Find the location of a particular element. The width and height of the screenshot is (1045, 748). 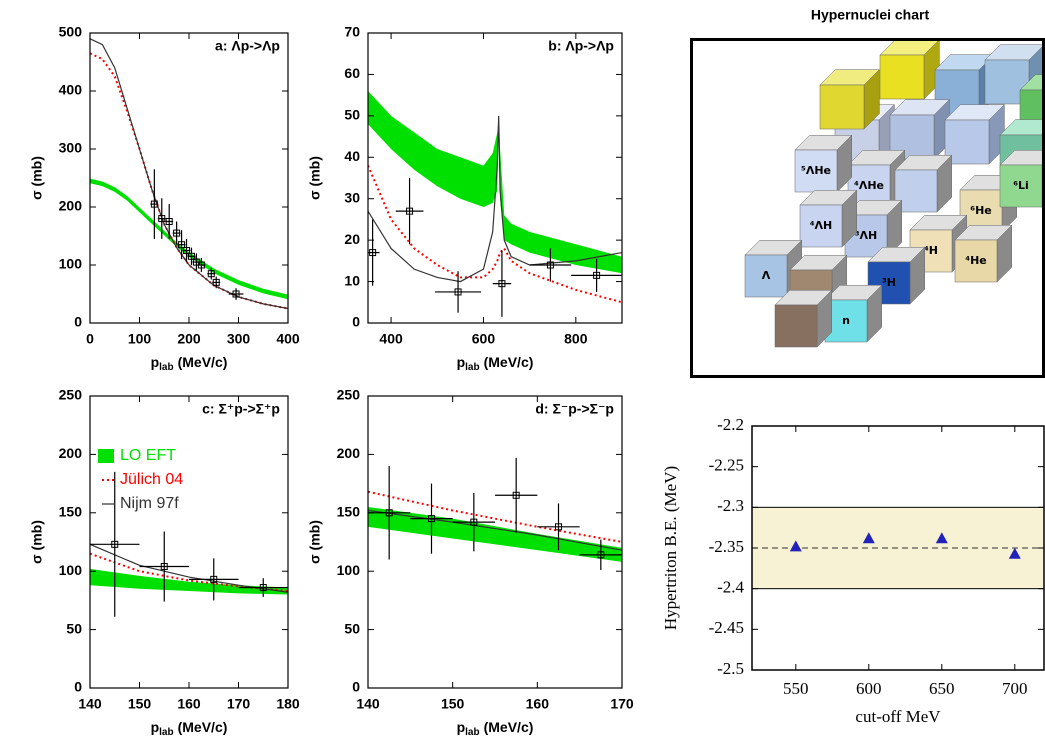

y-axis-label: Hypertriton B.E. (MeV) is located at coordinates (670, 548).